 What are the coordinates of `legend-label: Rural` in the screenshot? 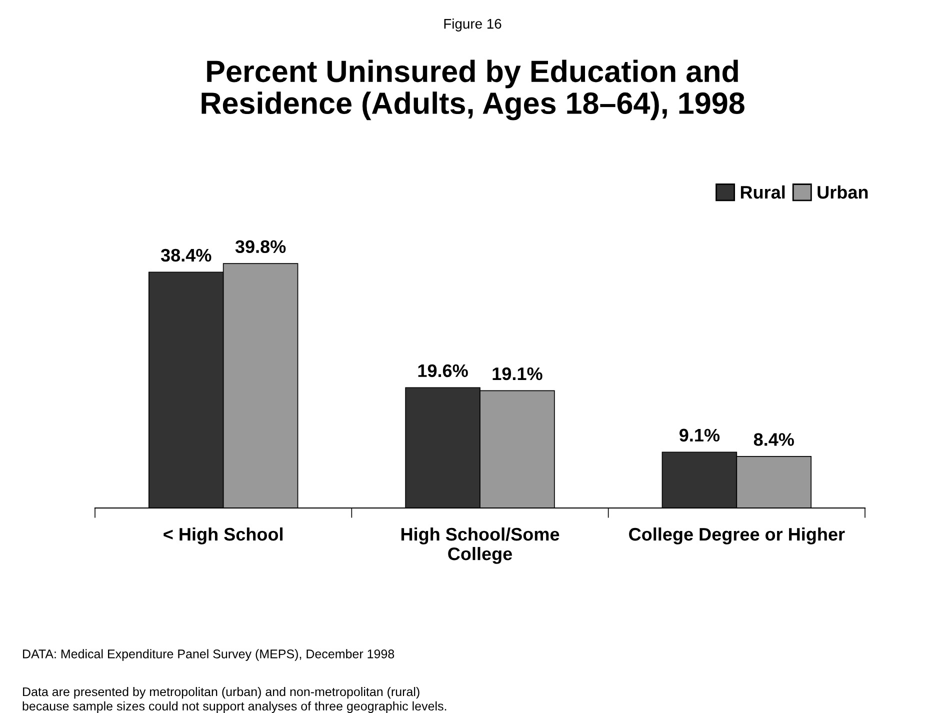 It's located at (762, 192).